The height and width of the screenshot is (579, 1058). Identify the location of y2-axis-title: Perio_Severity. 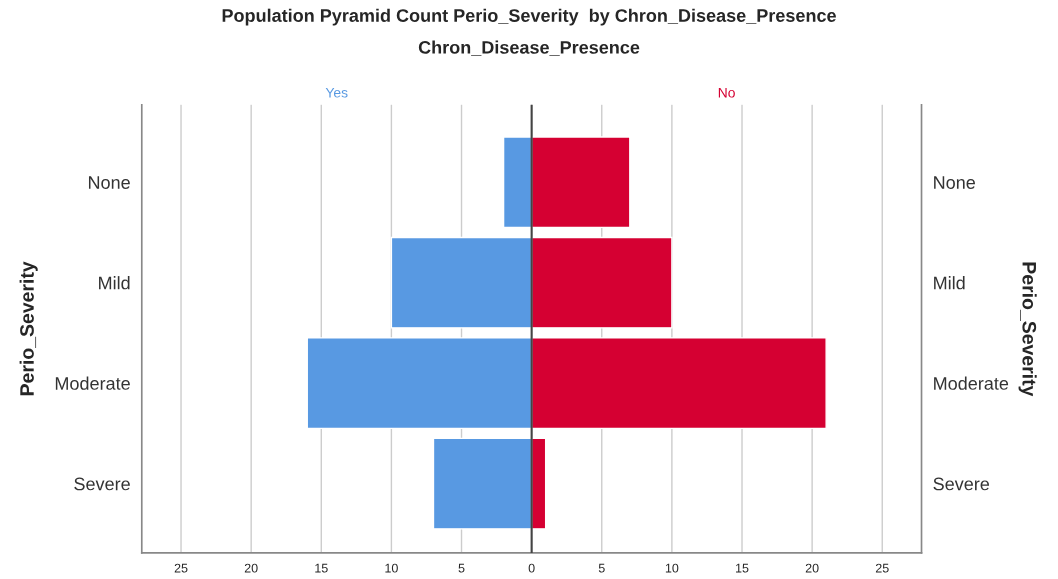
(1027, 329).